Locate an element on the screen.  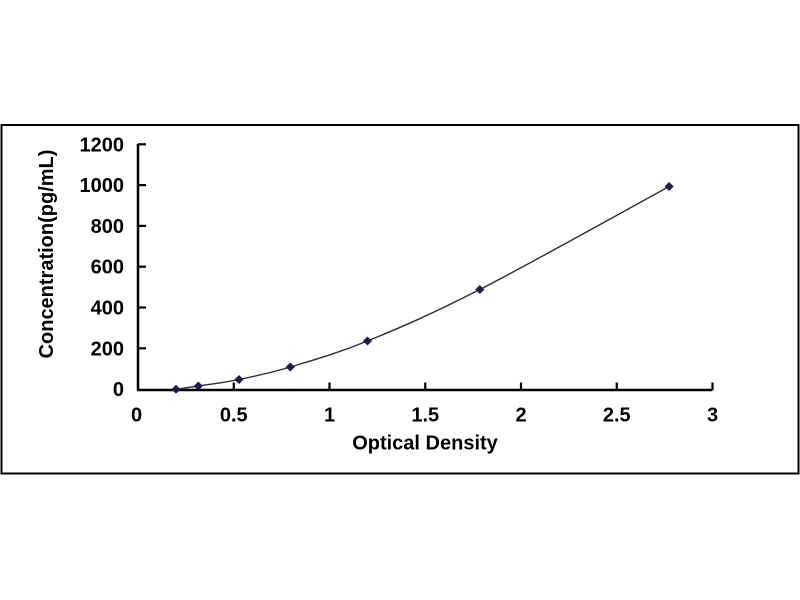
svg-text: 1.5 is located at coordinates (425, 416).